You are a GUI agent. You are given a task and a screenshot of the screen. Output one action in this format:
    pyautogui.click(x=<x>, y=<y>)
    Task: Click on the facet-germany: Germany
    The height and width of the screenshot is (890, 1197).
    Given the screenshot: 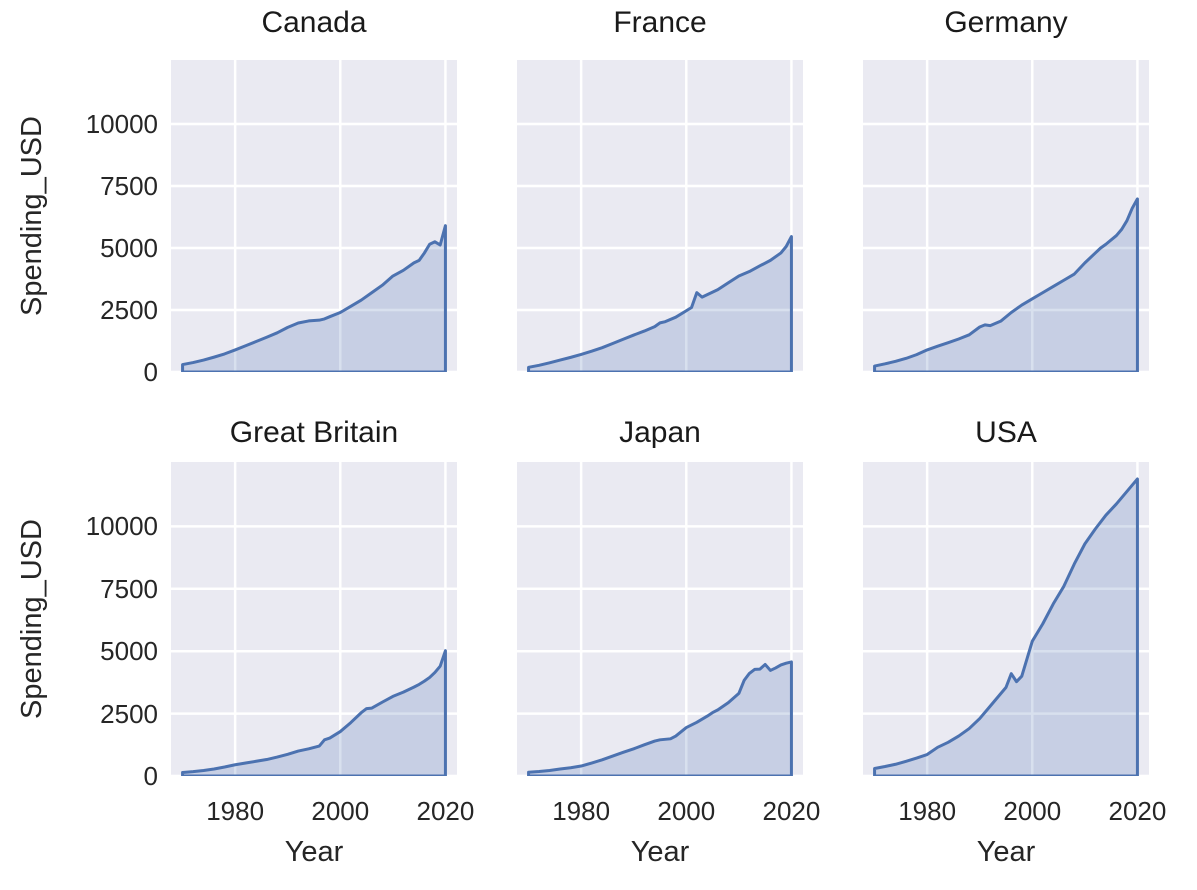 What is the action you would take?
    pyautogui.click(x=1006, y=189)
    